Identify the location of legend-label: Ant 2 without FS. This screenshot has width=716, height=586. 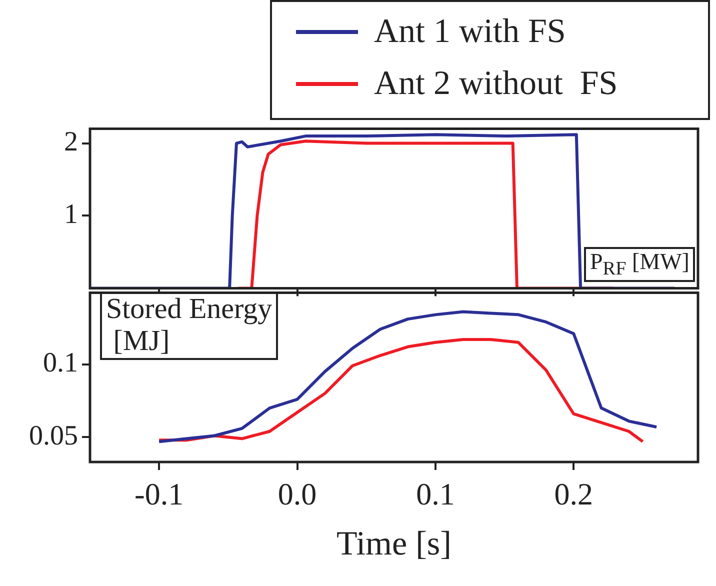
(496, 84).